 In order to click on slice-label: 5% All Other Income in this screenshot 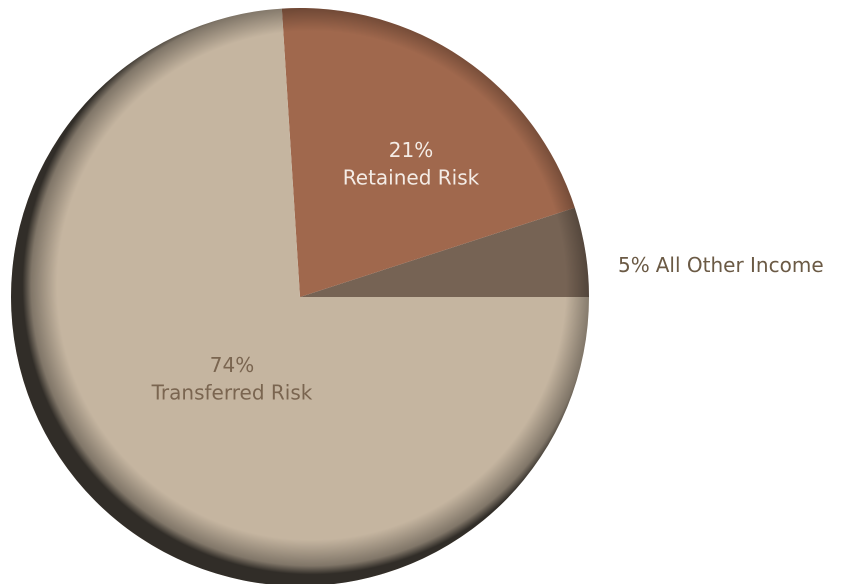, I will do `click(721, 265)`.